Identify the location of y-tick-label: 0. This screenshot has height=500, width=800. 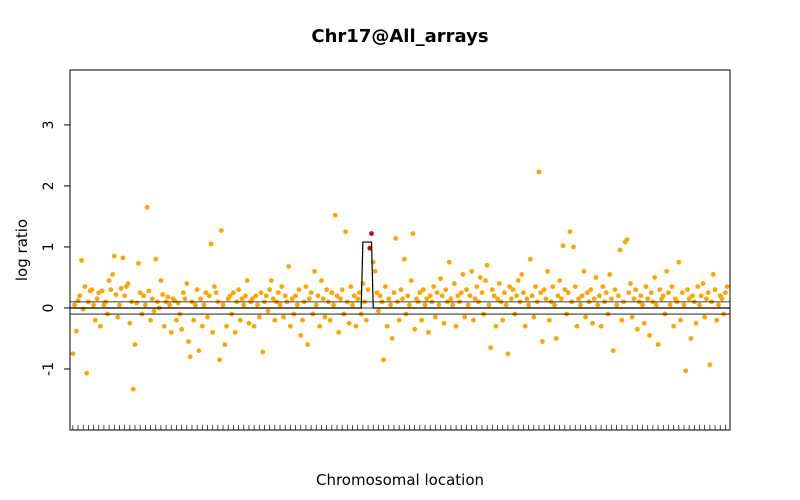
(49, 308).